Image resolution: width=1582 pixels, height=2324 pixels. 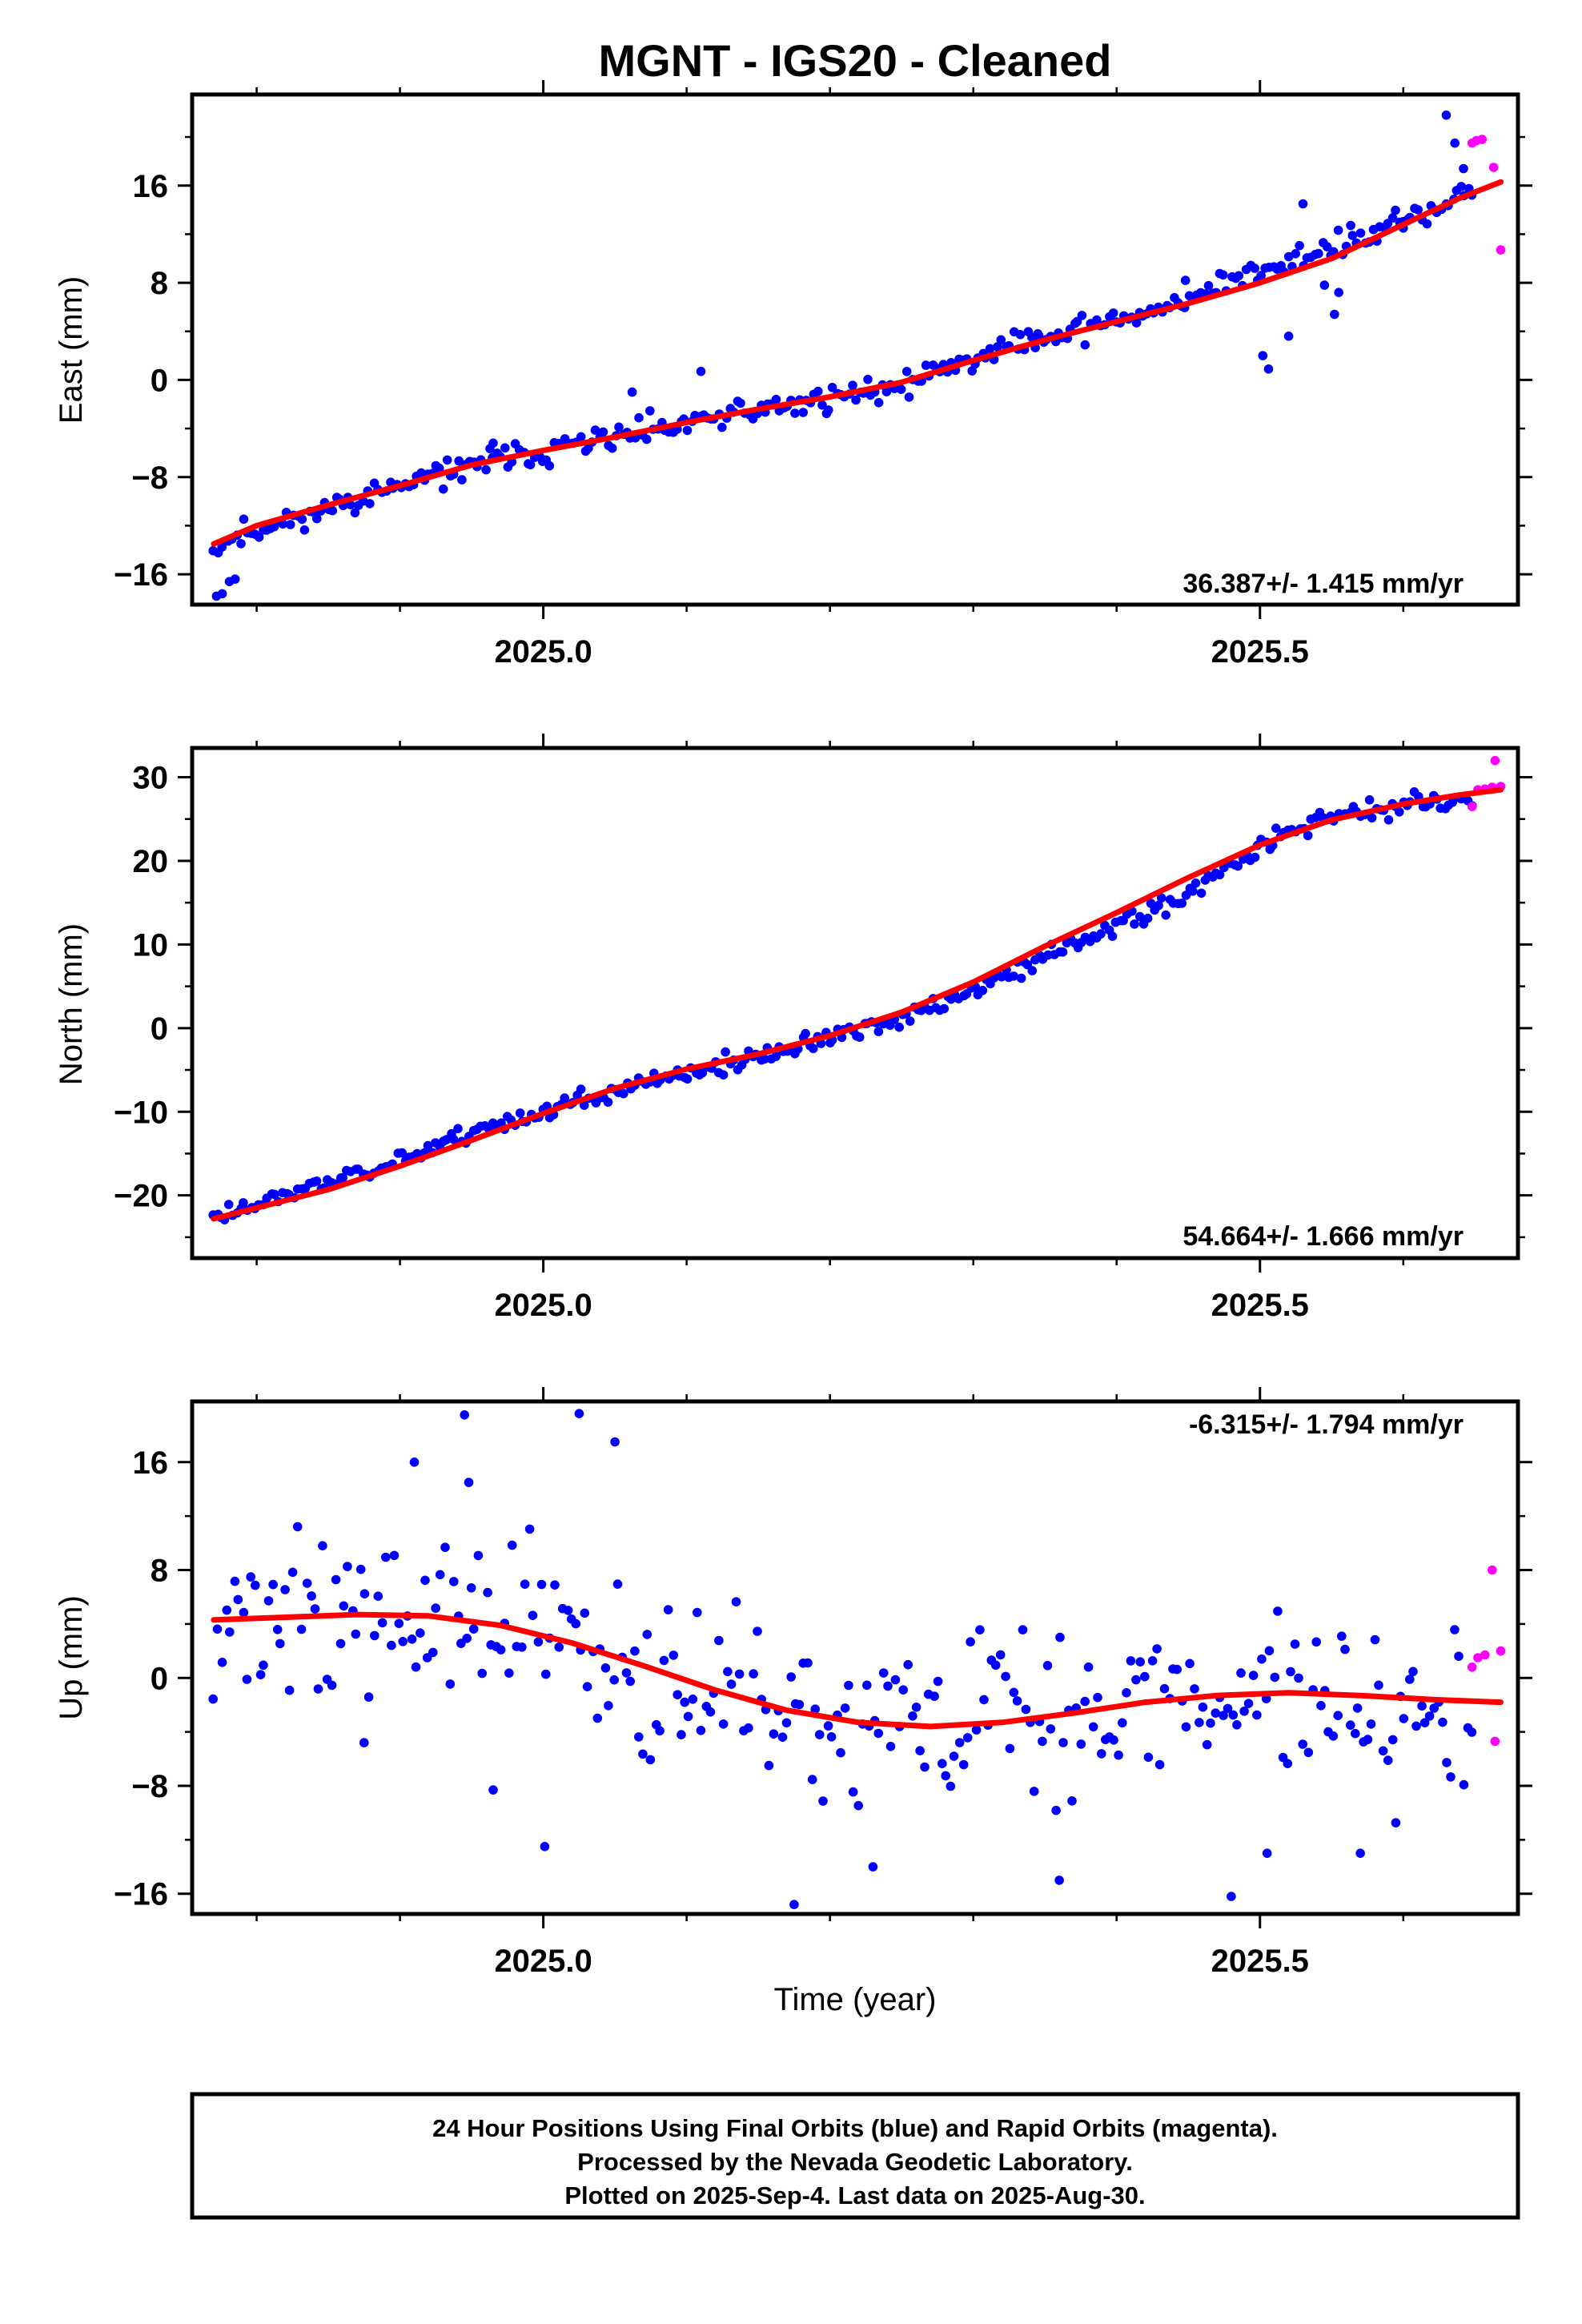 I want to click on up-rapid-point, so click(x=1501, y=1651).